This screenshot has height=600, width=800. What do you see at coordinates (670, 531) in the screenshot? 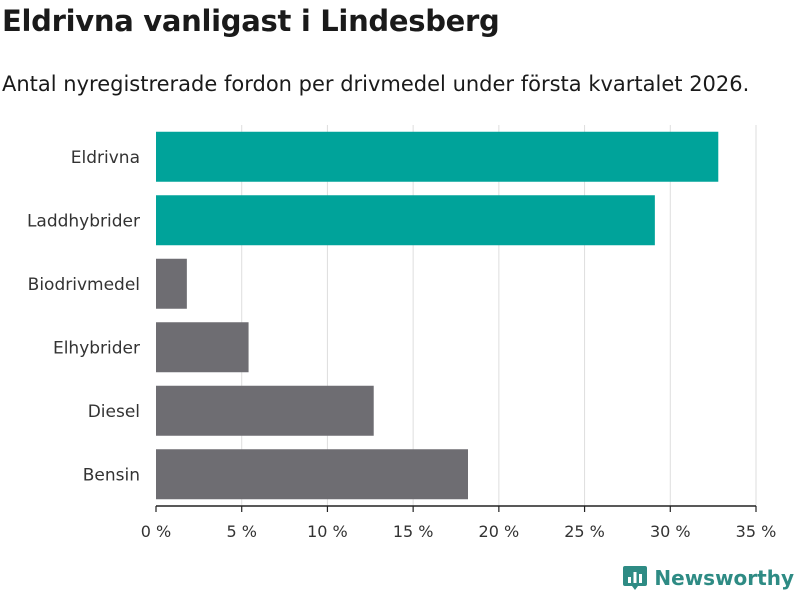
I see `x-tick-label: 30 %` at bounding box center [670, 531].